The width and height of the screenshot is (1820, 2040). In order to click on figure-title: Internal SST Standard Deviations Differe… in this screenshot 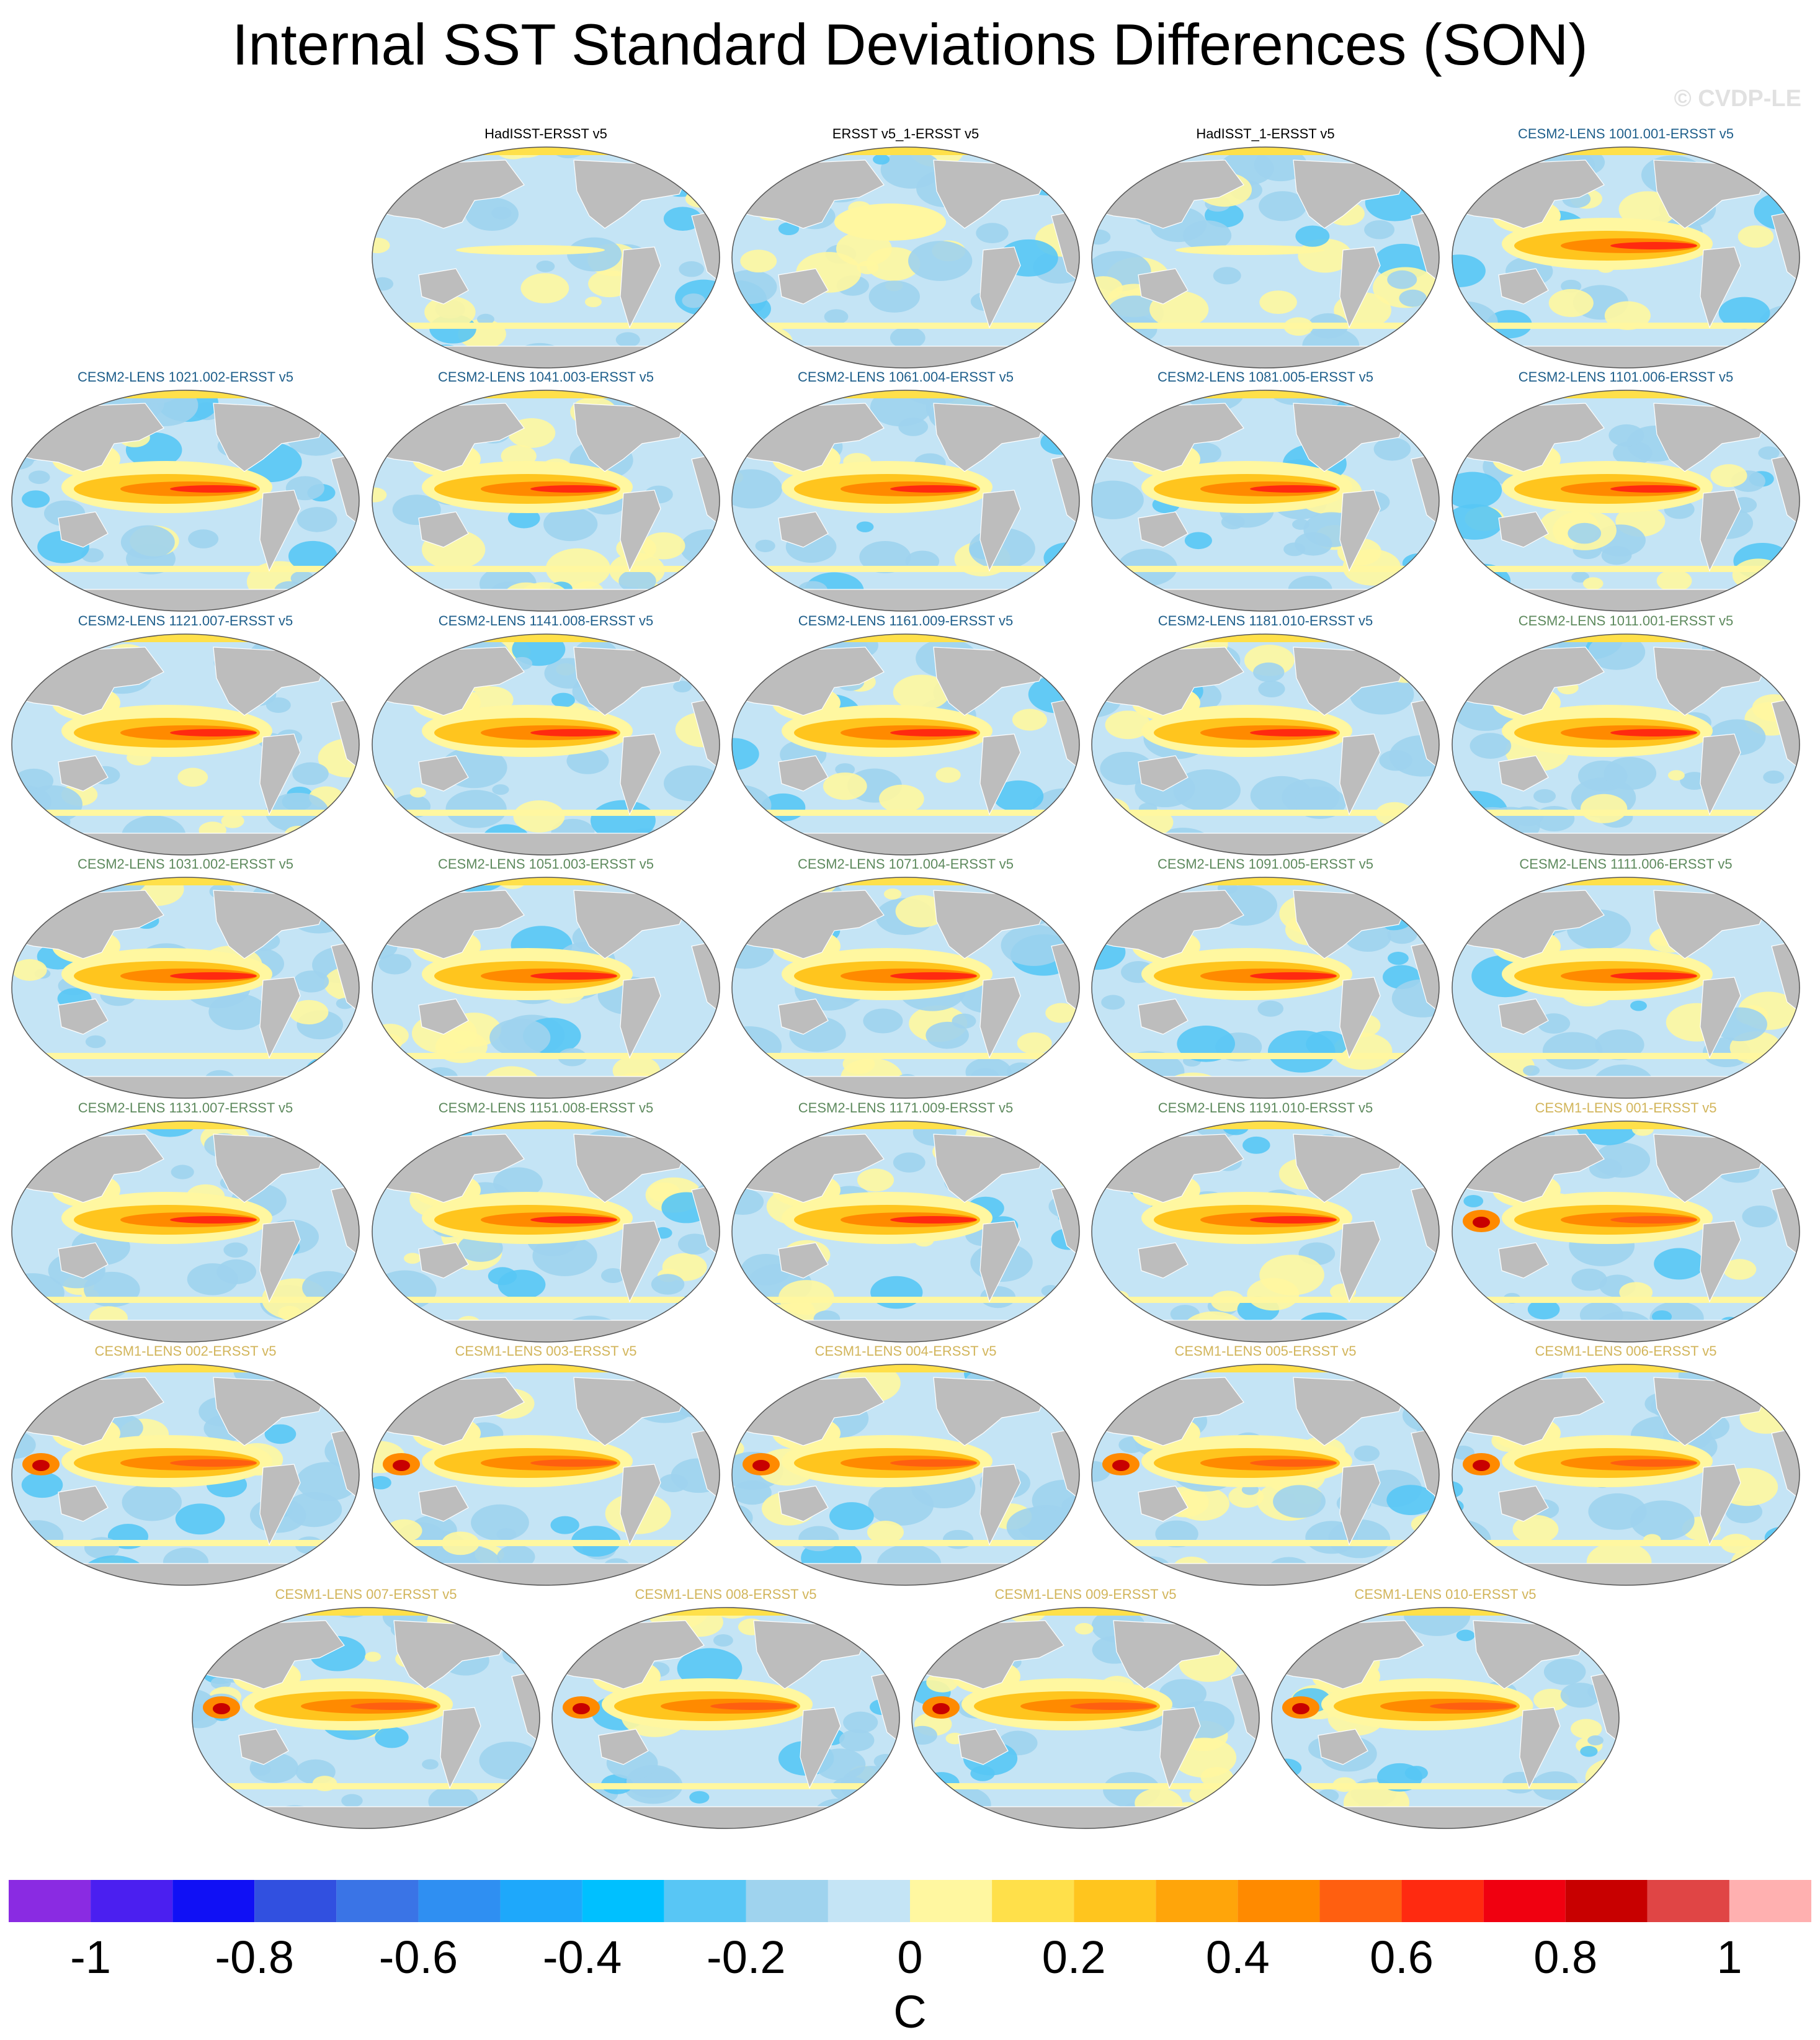, I will do `click(910, 44)`.